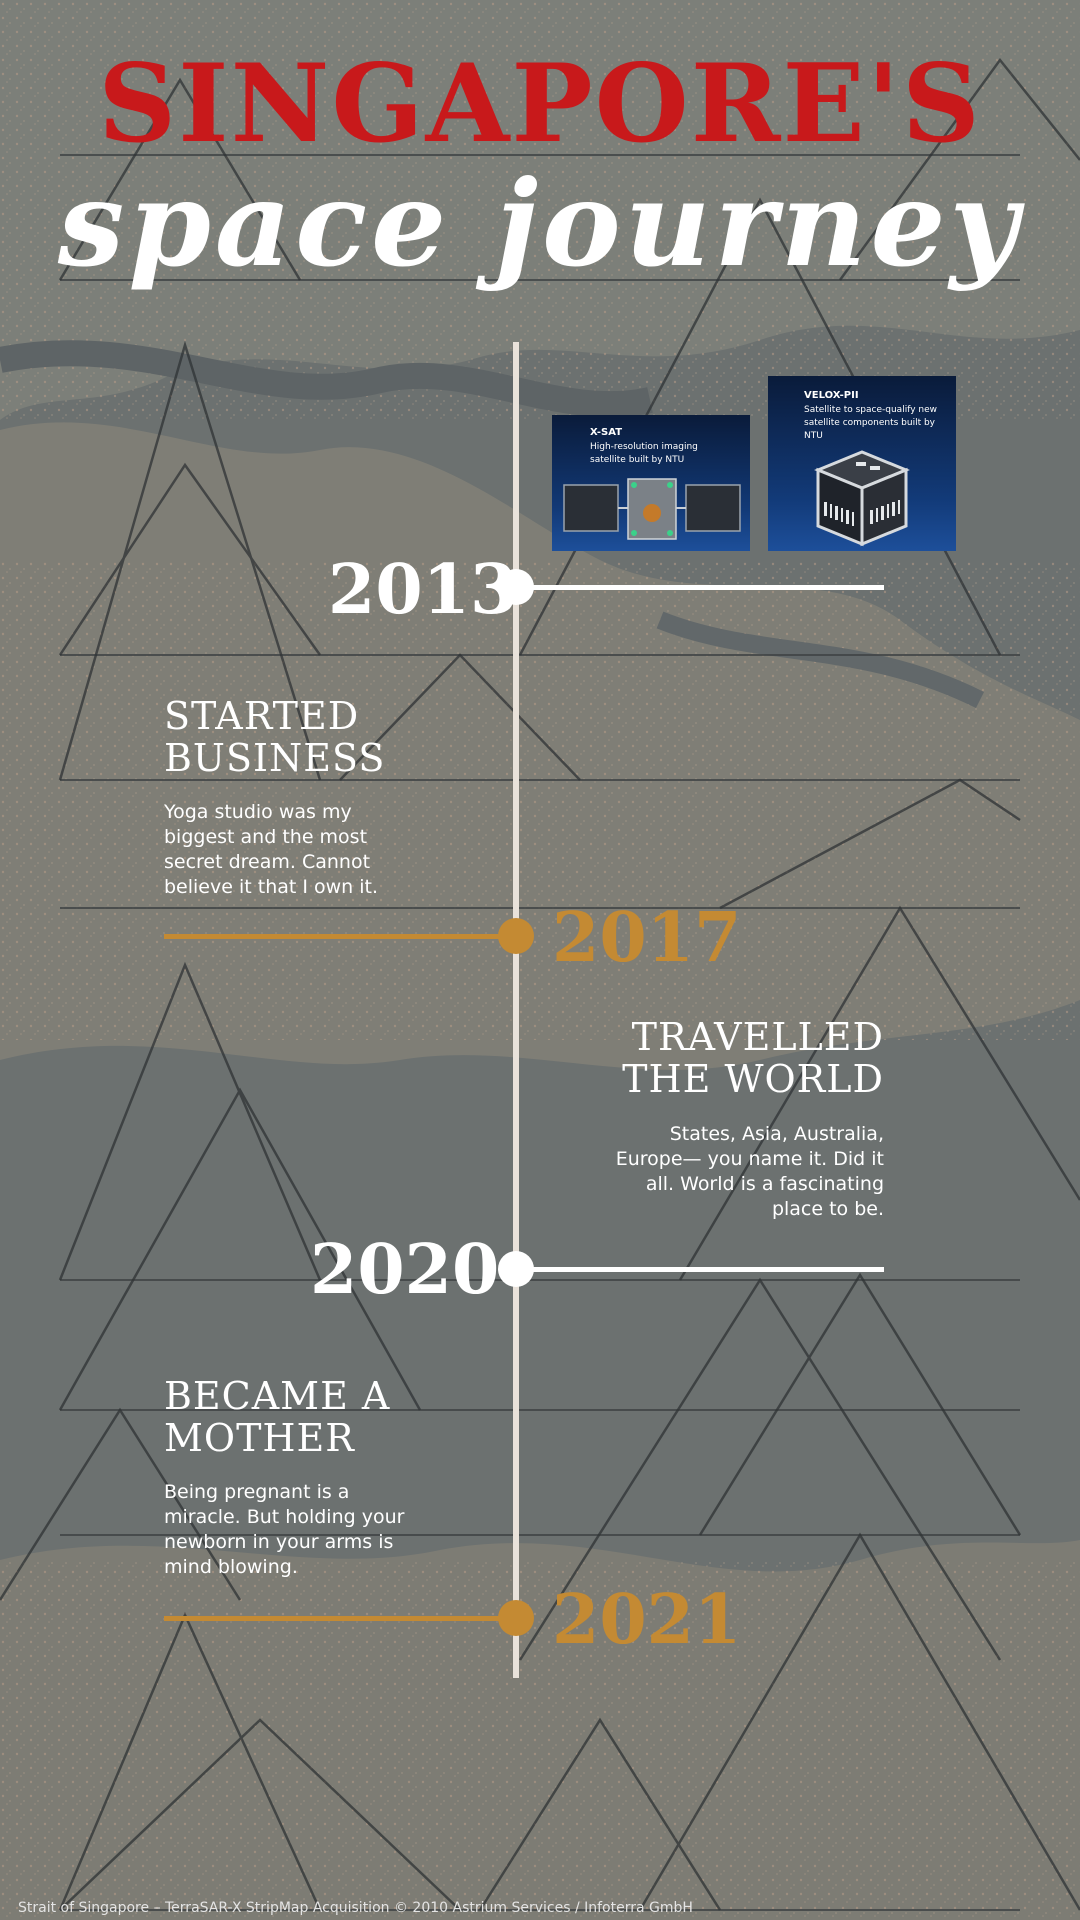  Describe the element at coordinates (516, 1010) in the screenshot. I see `timeline-axis` at that location.